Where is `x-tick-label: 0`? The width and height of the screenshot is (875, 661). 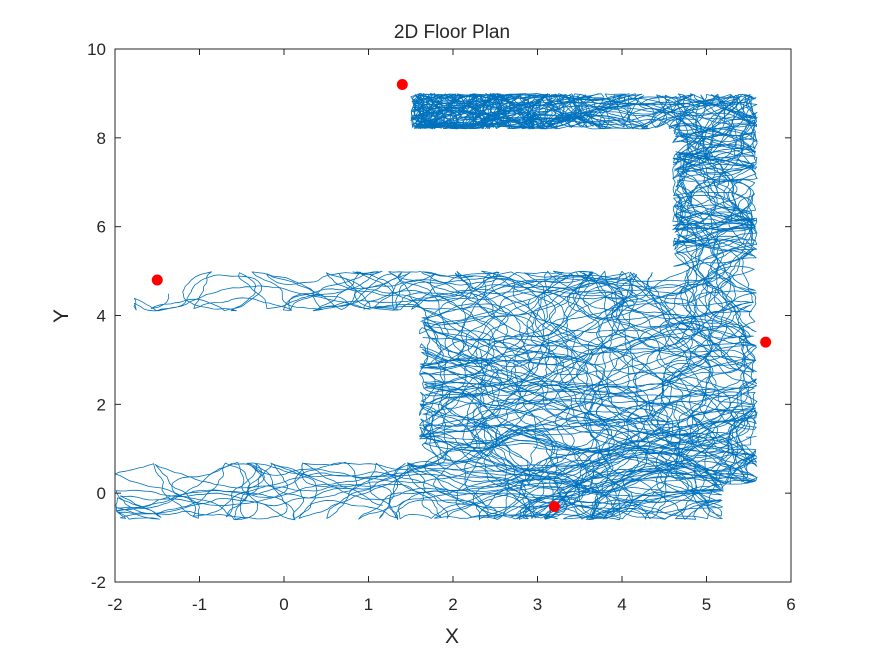
x-tick-label: 0 is located at coordinates (283, 604).